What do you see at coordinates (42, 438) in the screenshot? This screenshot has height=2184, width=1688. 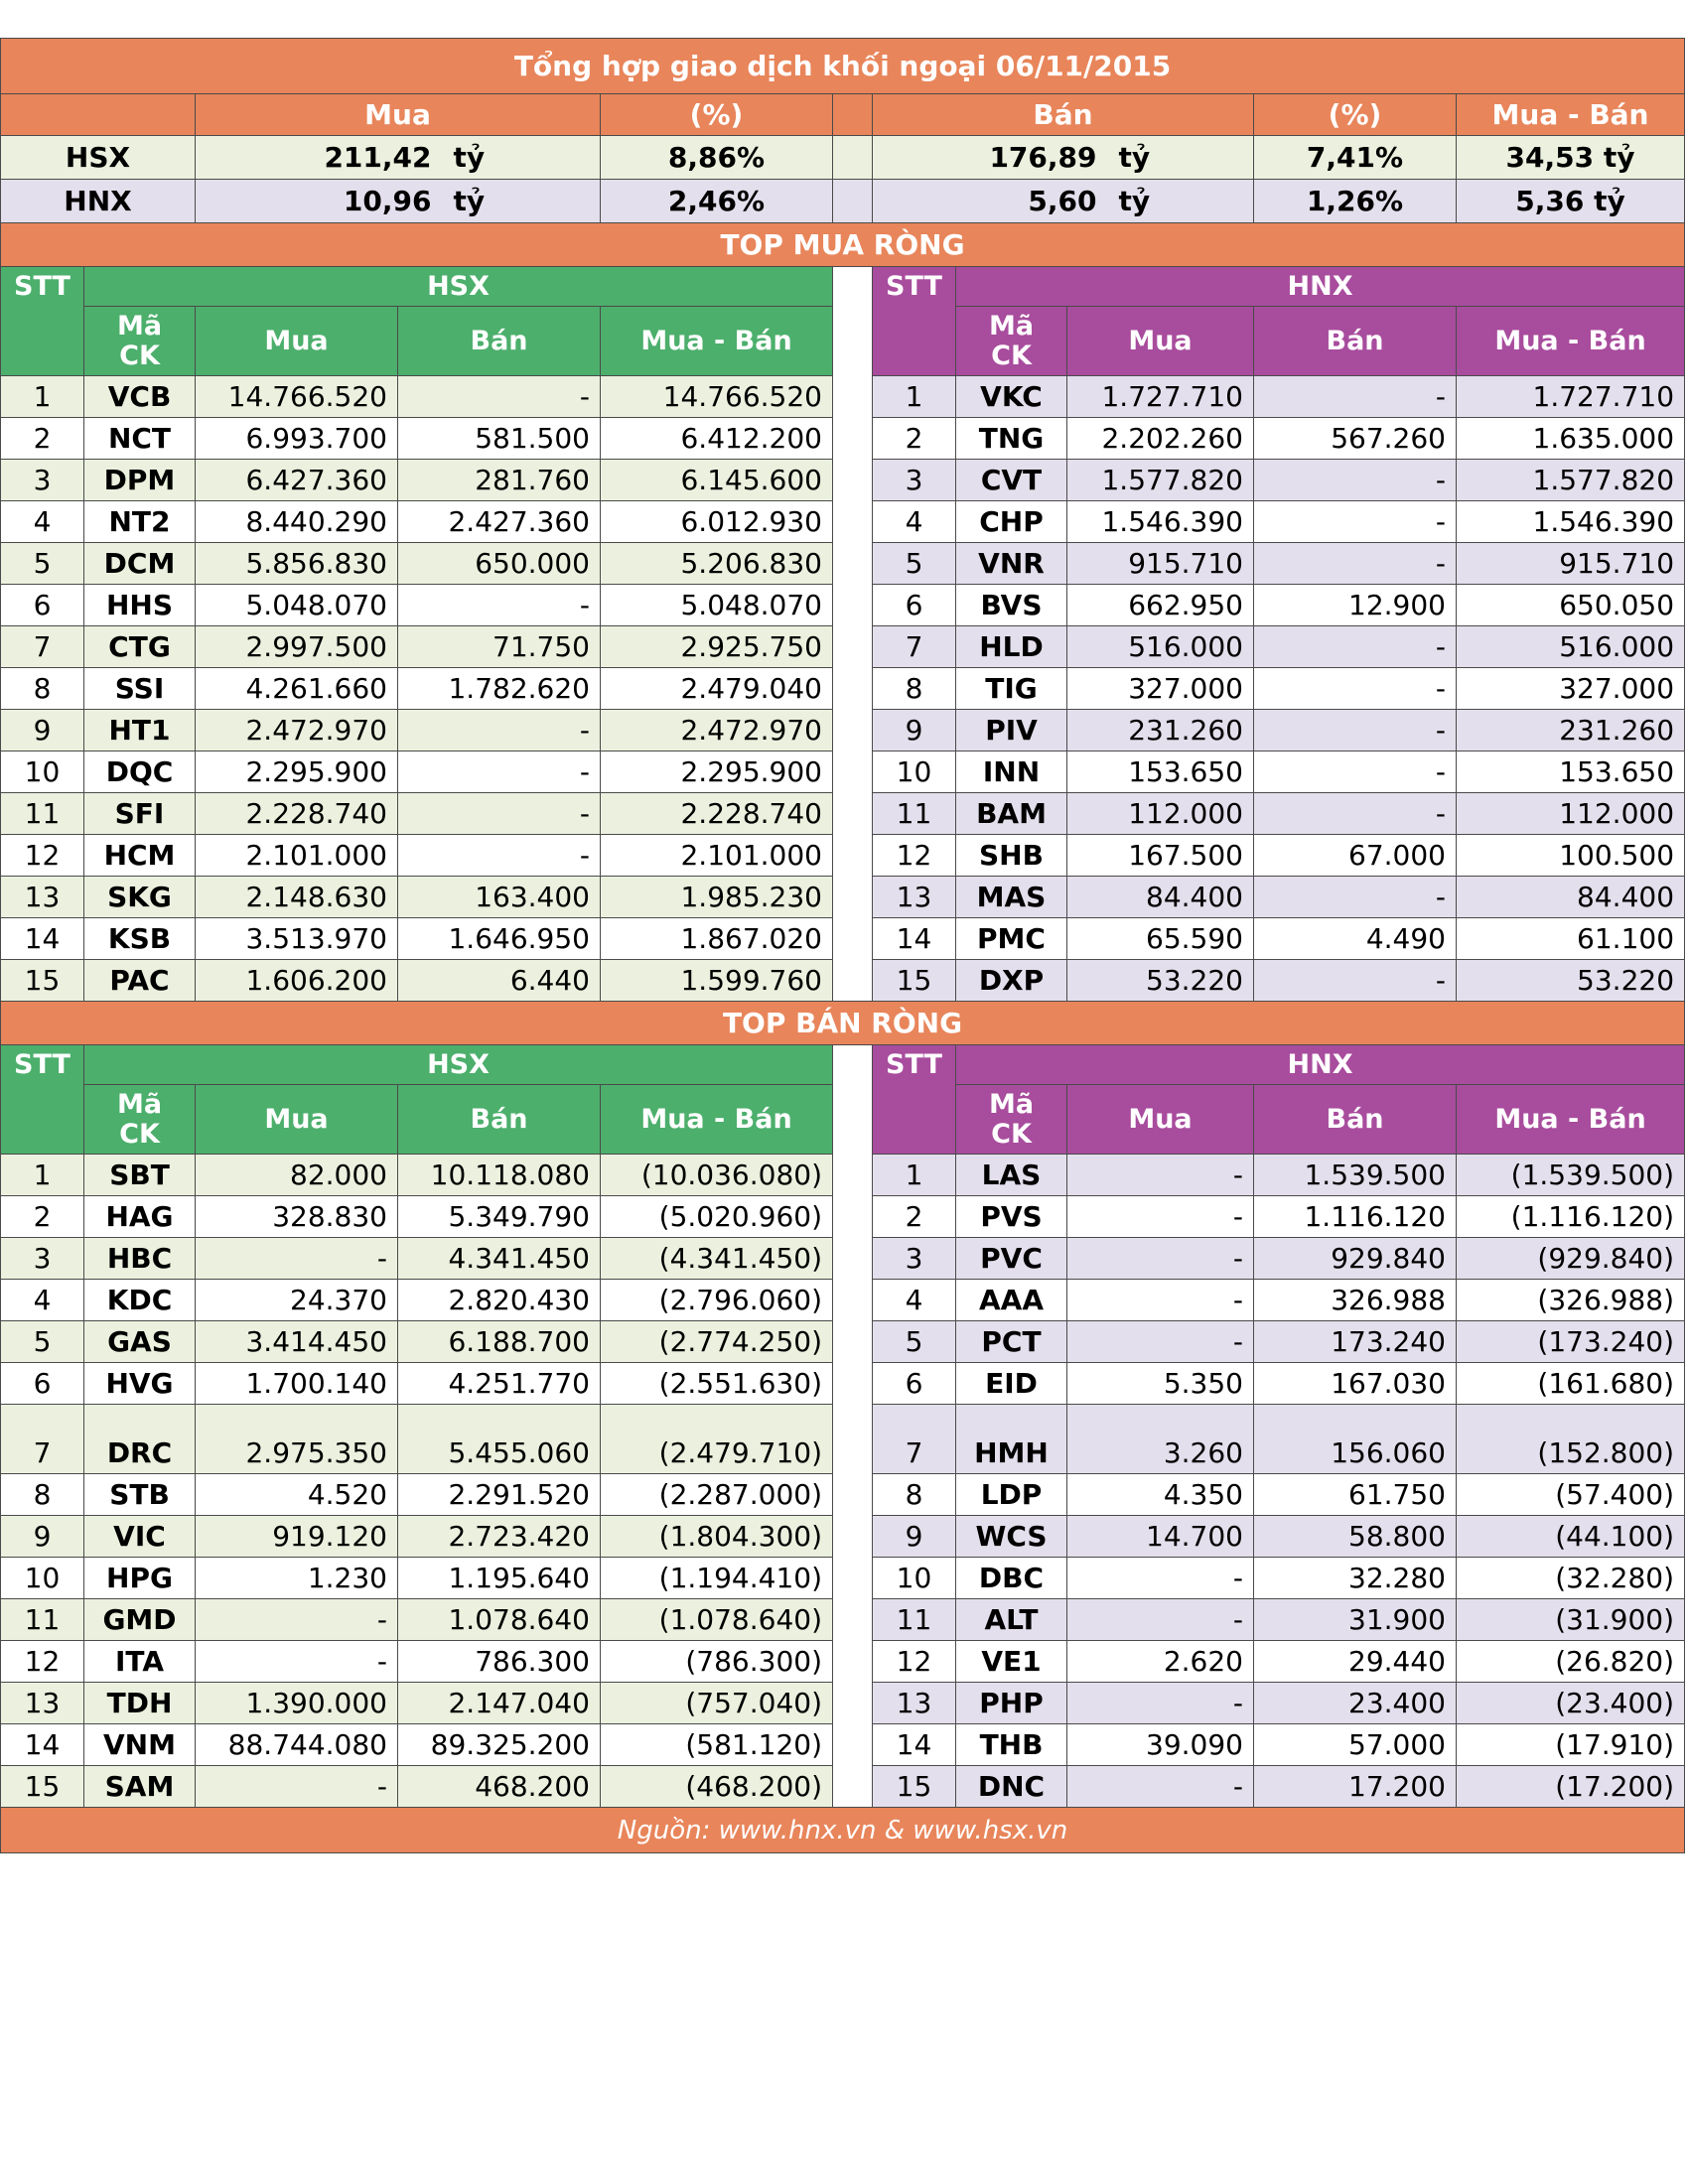 I see `top-buy-row-stt: 2` at bounding box center [42, 438].